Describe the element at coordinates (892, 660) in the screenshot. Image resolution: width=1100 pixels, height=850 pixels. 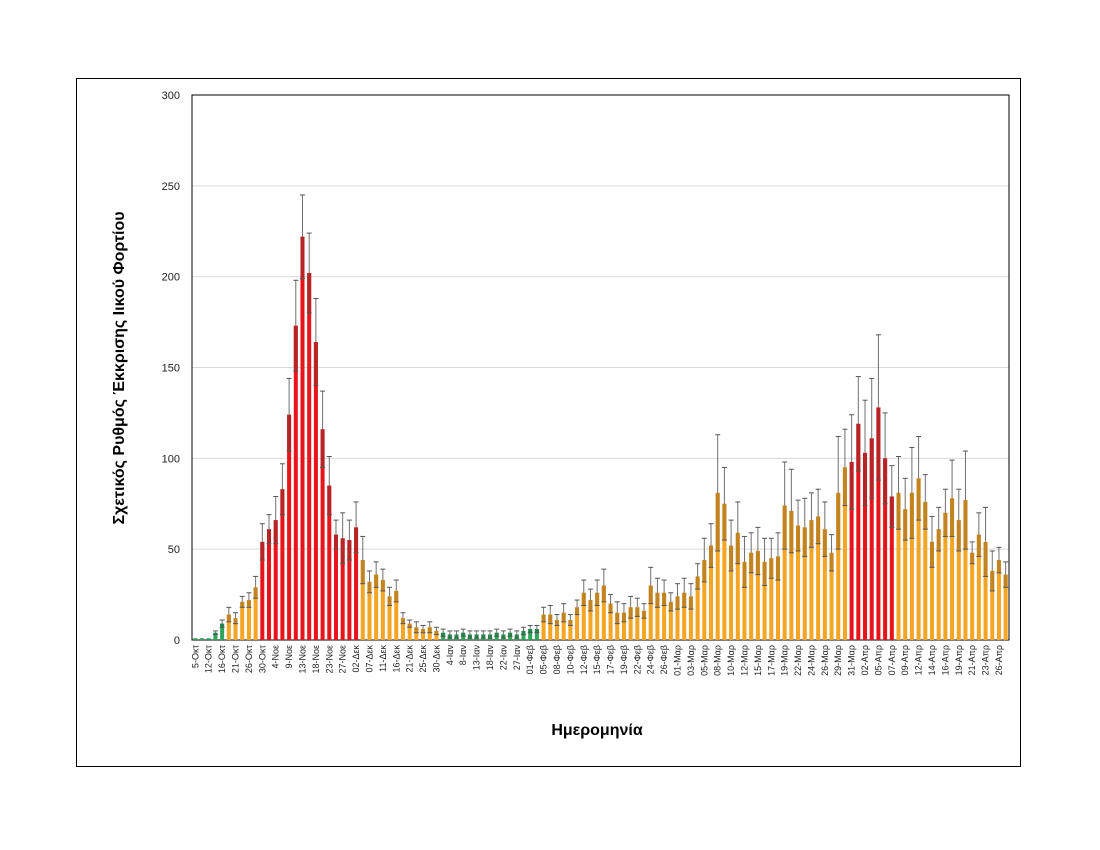
I see `x-tick-label: 07-Απρ` at that location.